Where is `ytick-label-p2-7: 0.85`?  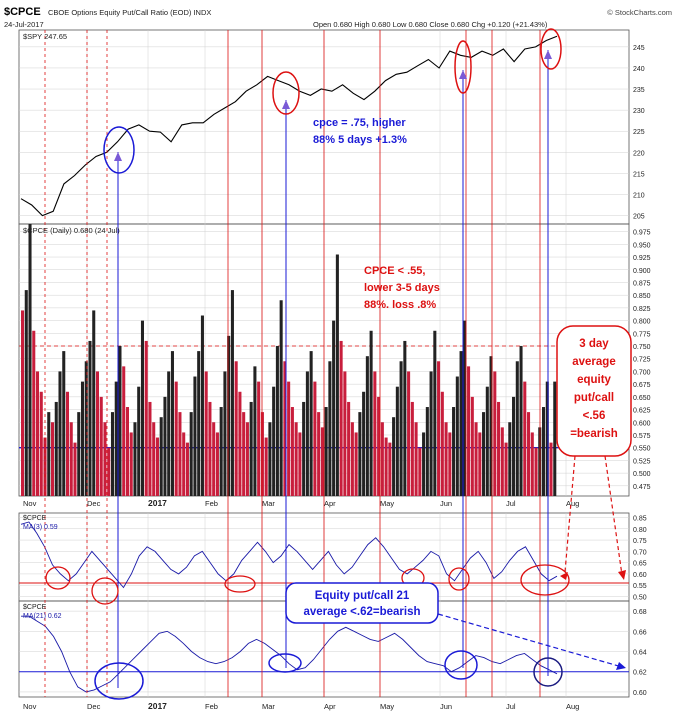
ytick-label-p2-7: 0.85 is located at coordinates (640, 519).